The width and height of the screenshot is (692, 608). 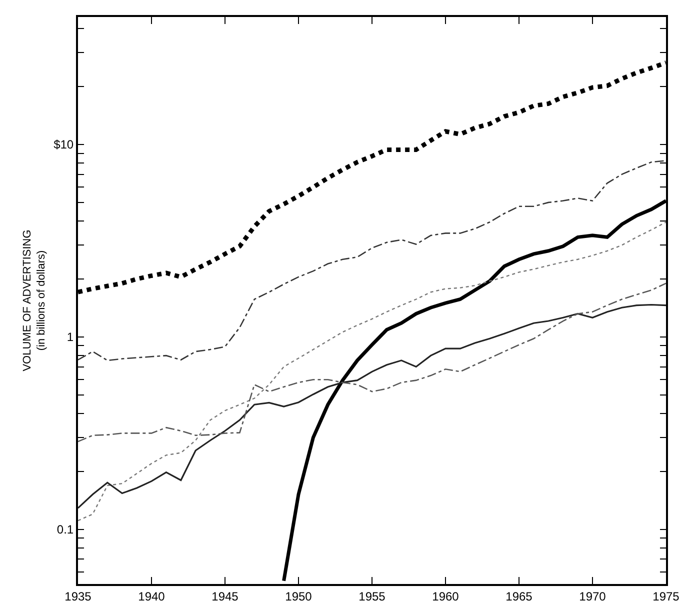 I want to click on y-tick-label: 1, so click(x=70, y=337).